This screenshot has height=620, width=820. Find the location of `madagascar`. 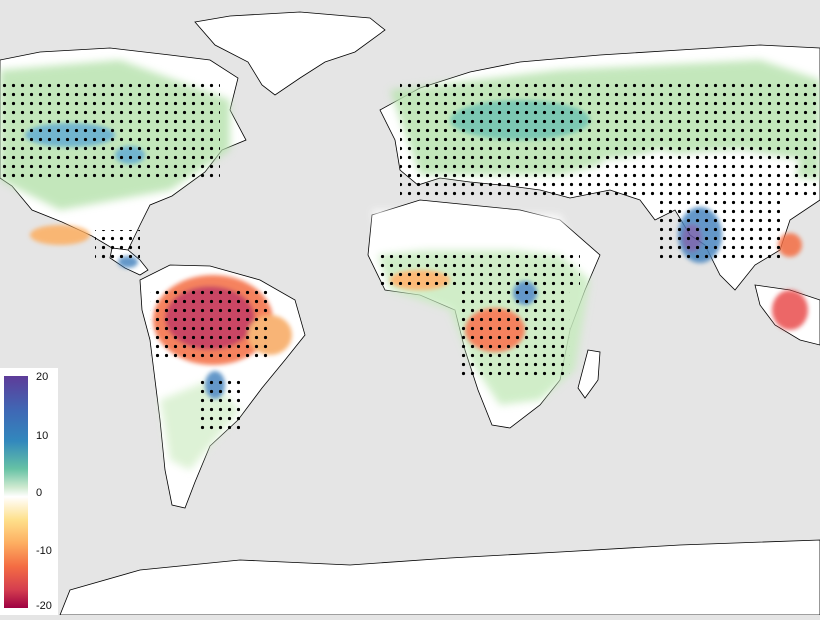

madagascar is located at coordinates (589, 374).